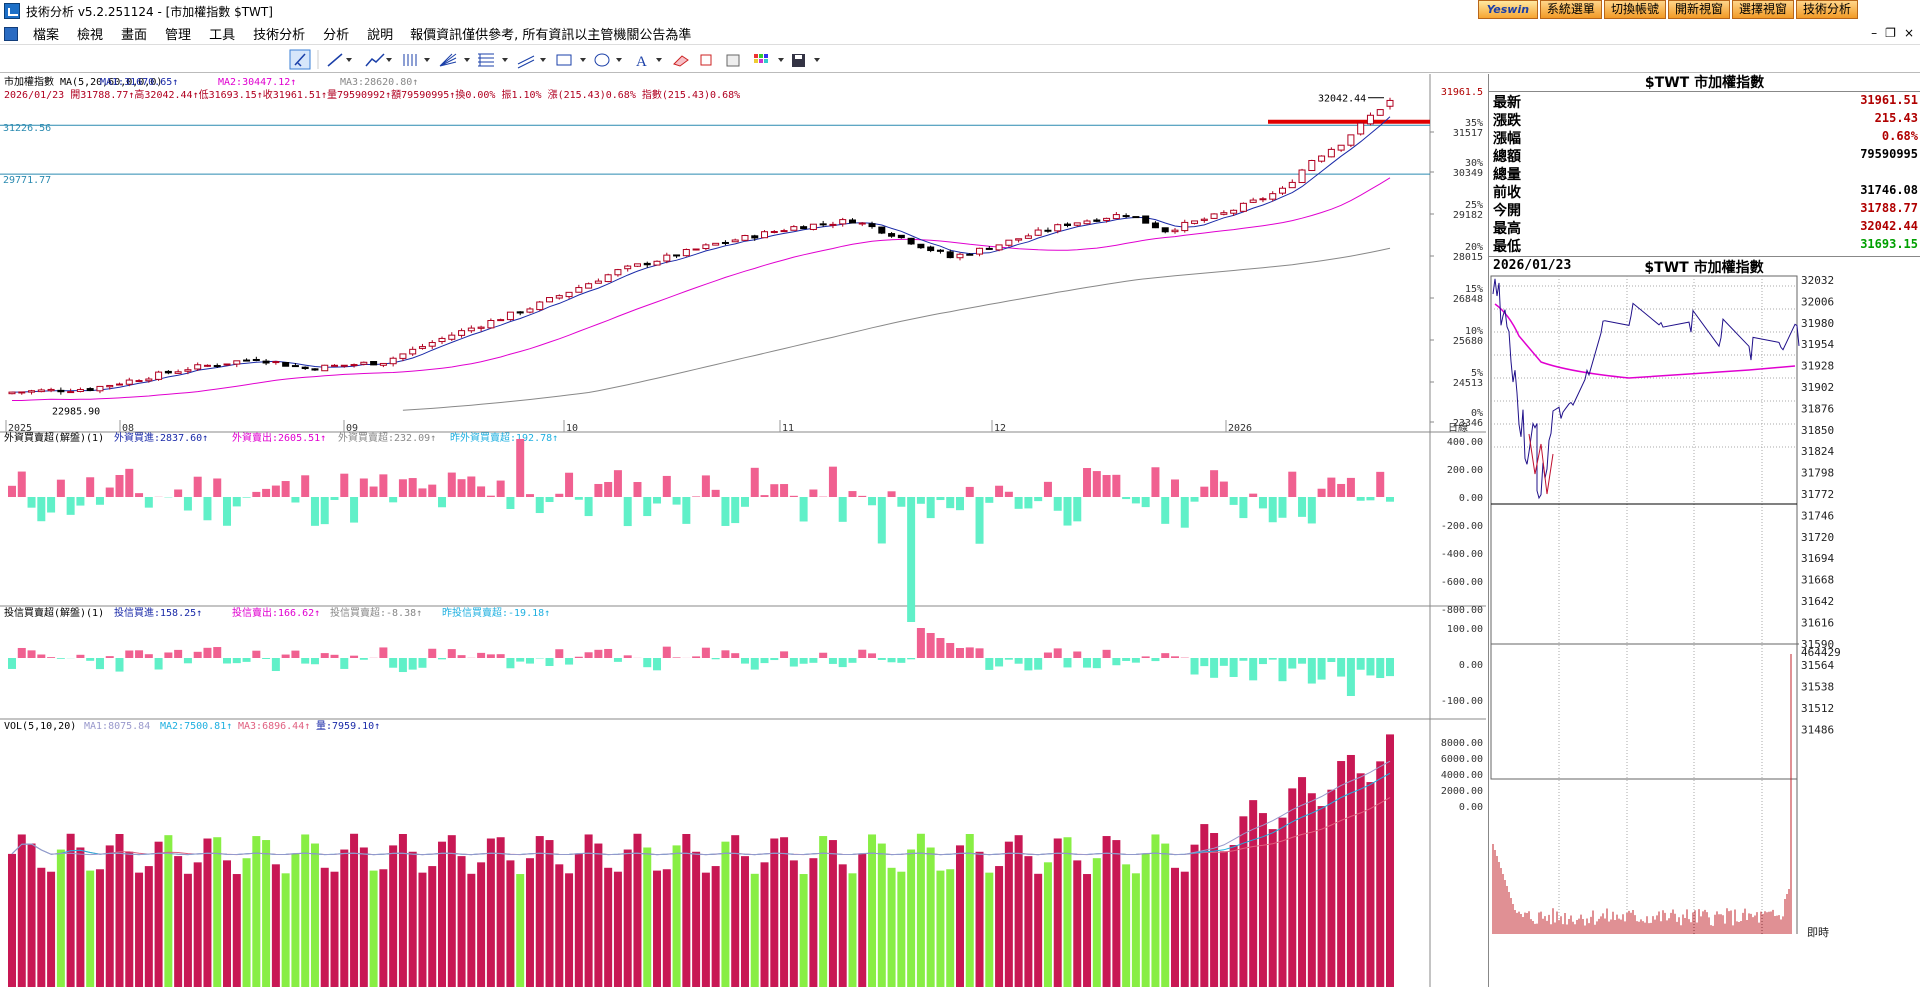  I want to click on system-menu-button: 系統選單, so click(1570, 9).